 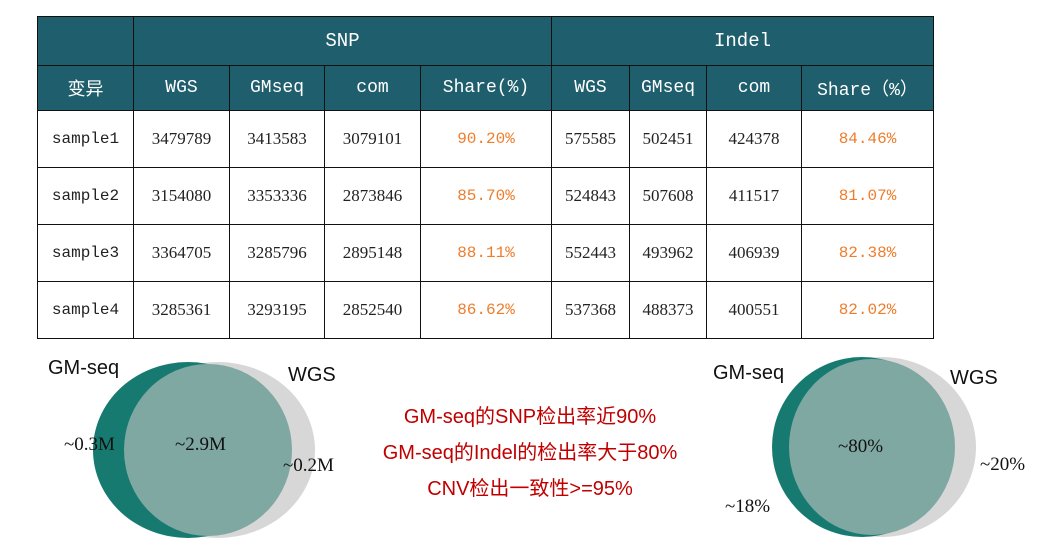 What do you see at coordinates (867, 88) in the screenshot?
I see `indel-share-header: Share（%）` at bounding box center [867, 88].